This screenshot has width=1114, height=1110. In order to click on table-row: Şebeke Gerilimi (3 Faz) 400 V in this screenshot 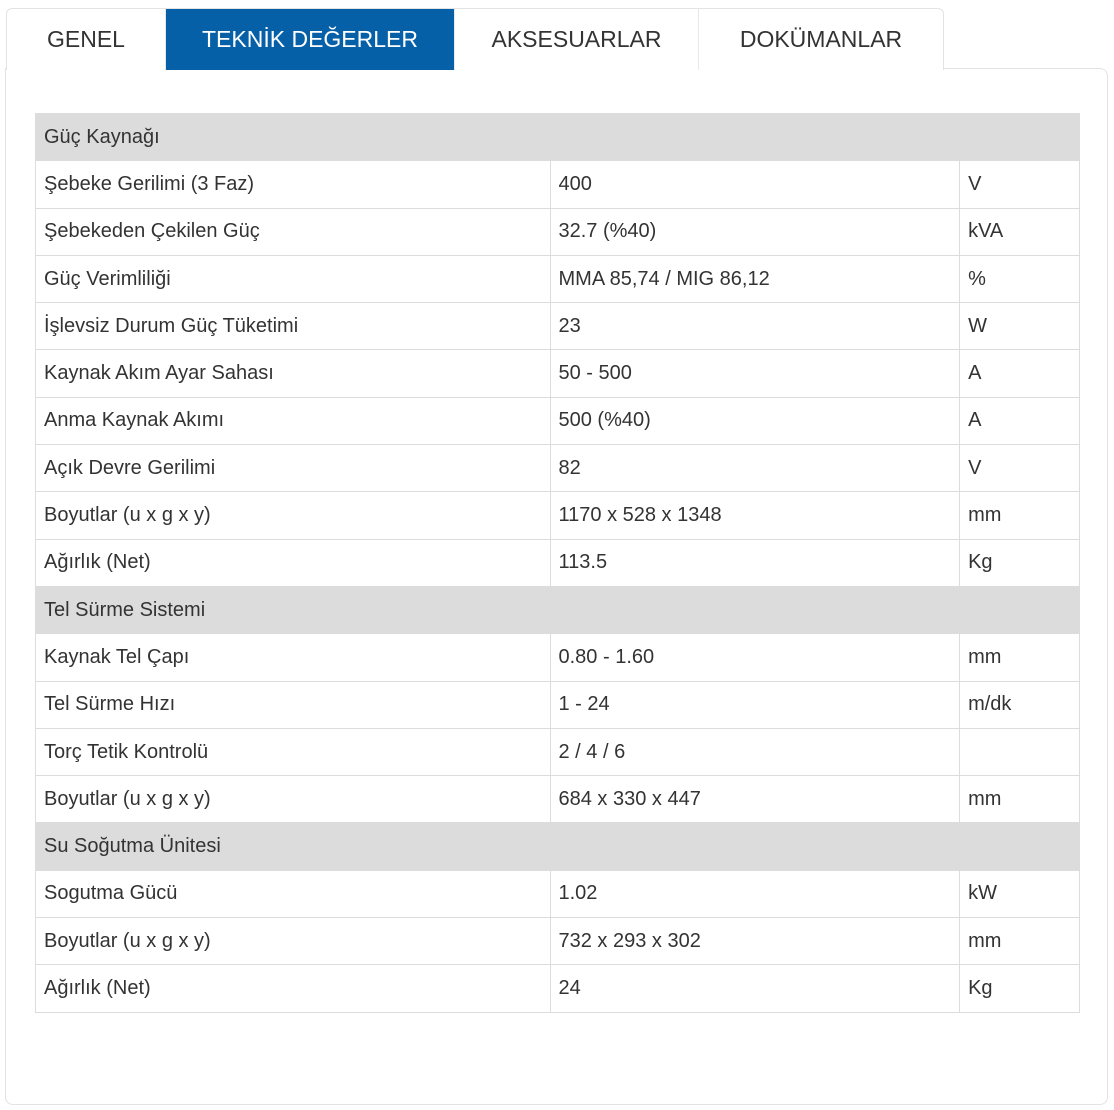, I will do `click(557, 184)`.